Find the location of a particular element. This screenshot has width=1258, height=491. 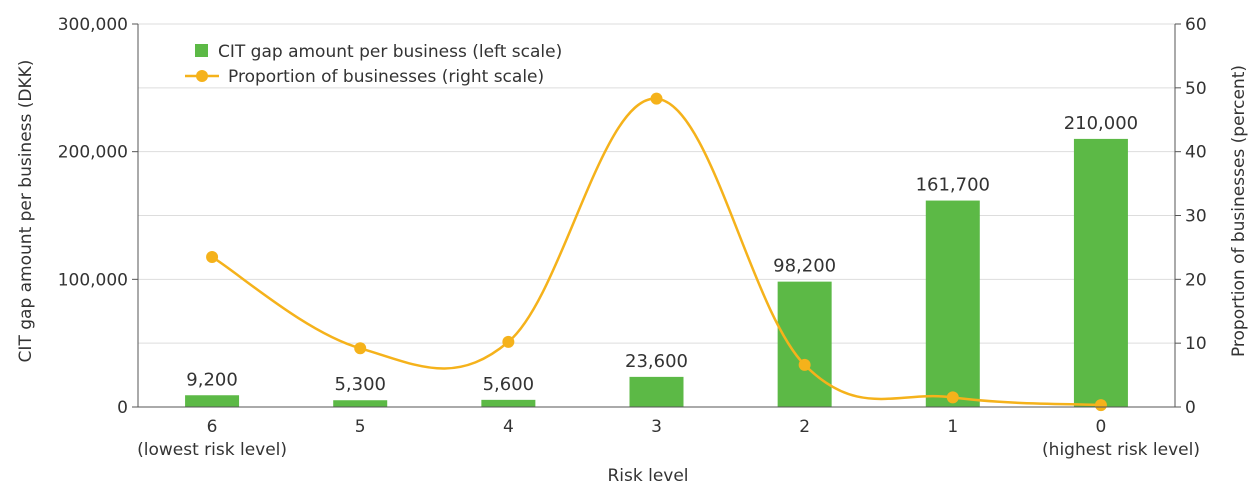

left-axis-title: CIT gap amount per business (DKK) is located at coordinates (26, 211).